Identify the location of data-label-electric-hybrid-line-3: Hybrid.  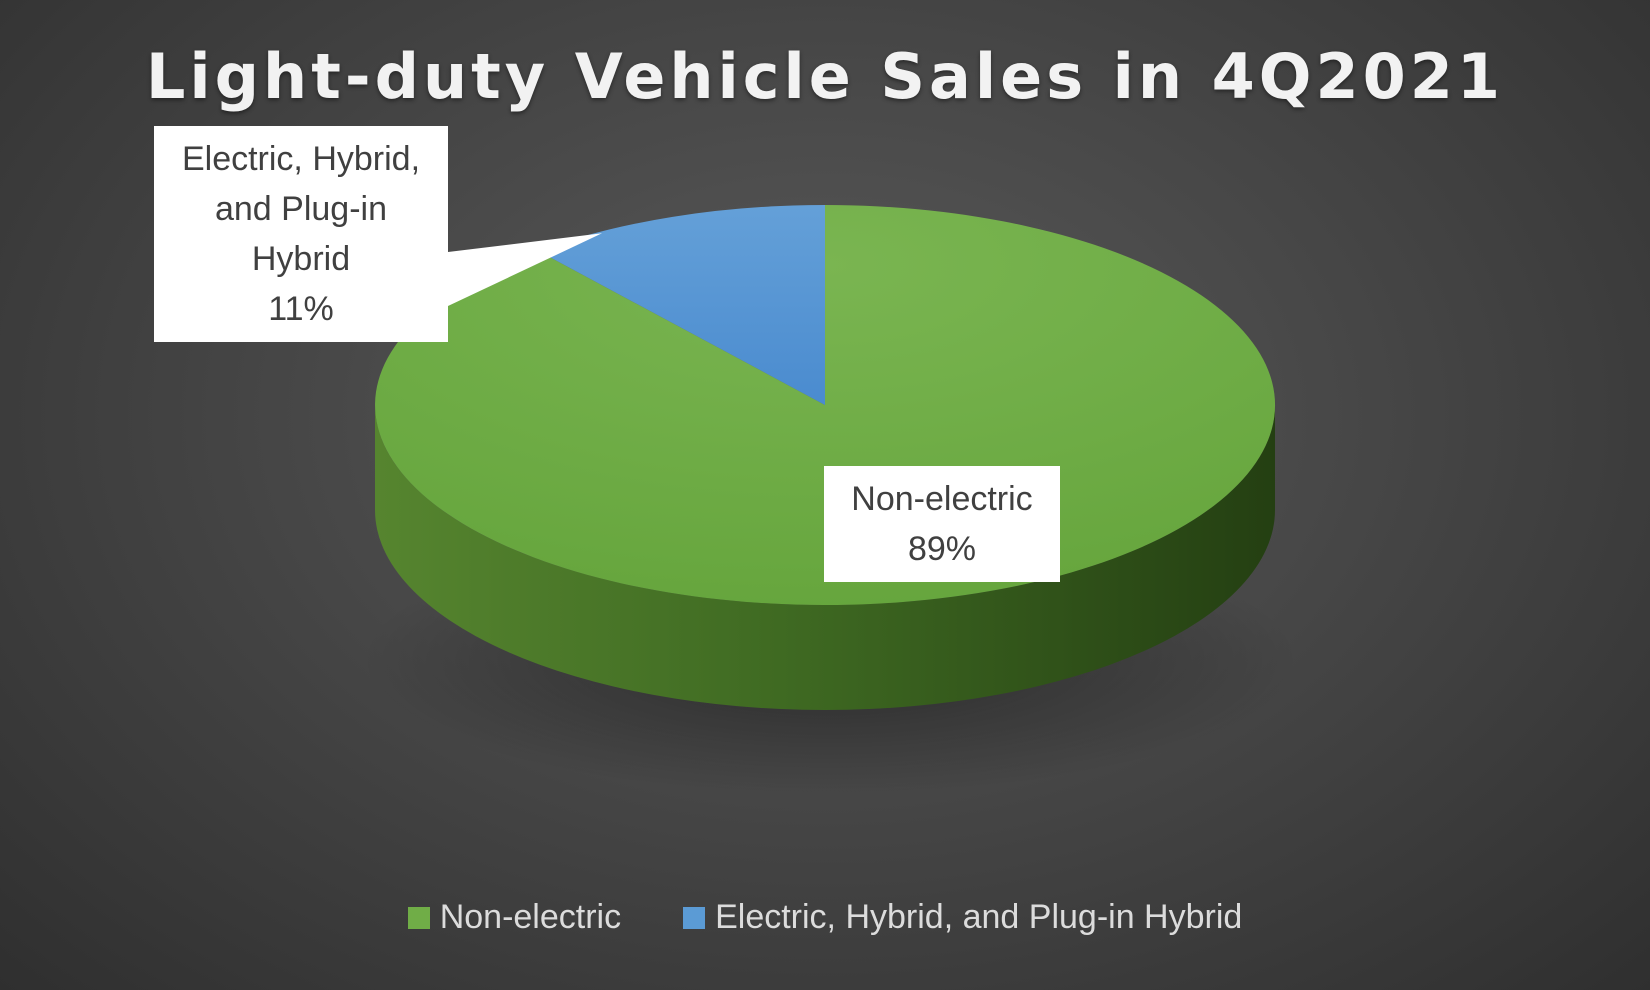
(301, 259).